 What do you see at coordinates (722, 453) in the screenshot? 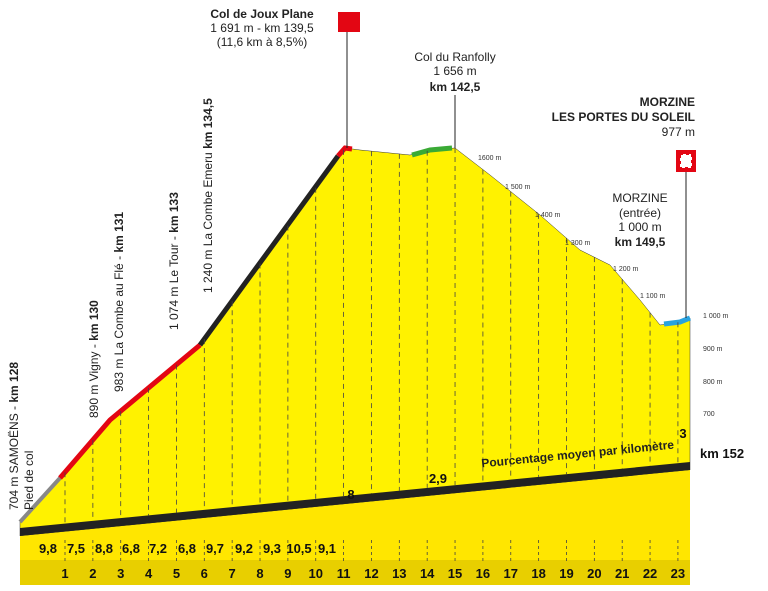
I see `end-km: km 152` at bounding box center [722, 453].